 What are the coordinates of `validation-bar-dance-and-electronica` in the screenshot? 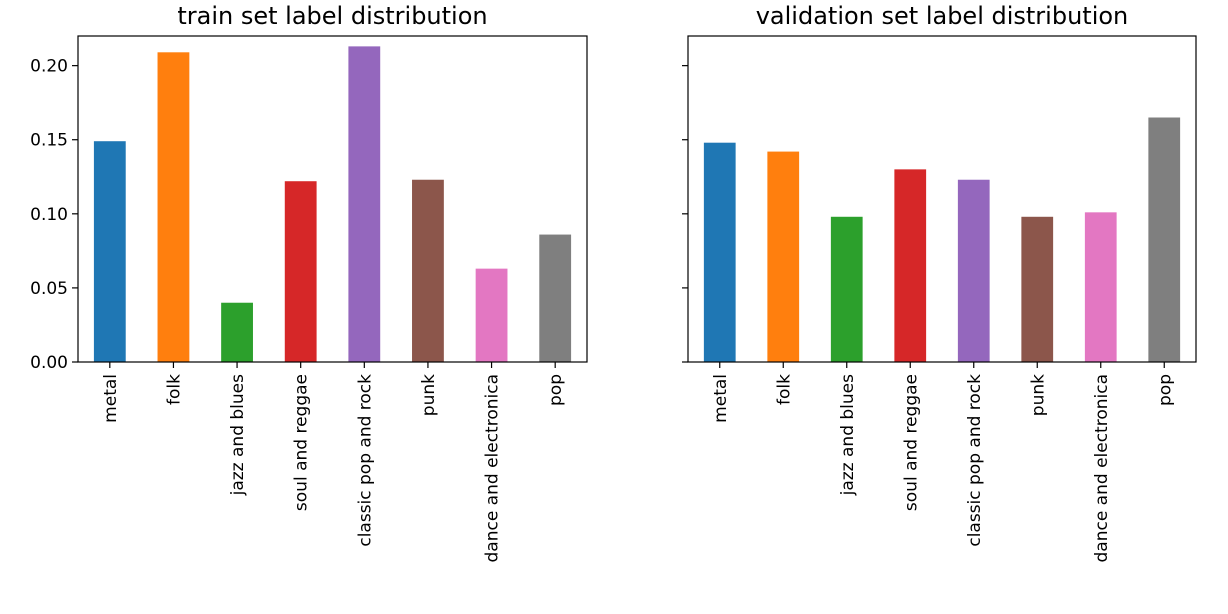 It's located at (1100, 287).